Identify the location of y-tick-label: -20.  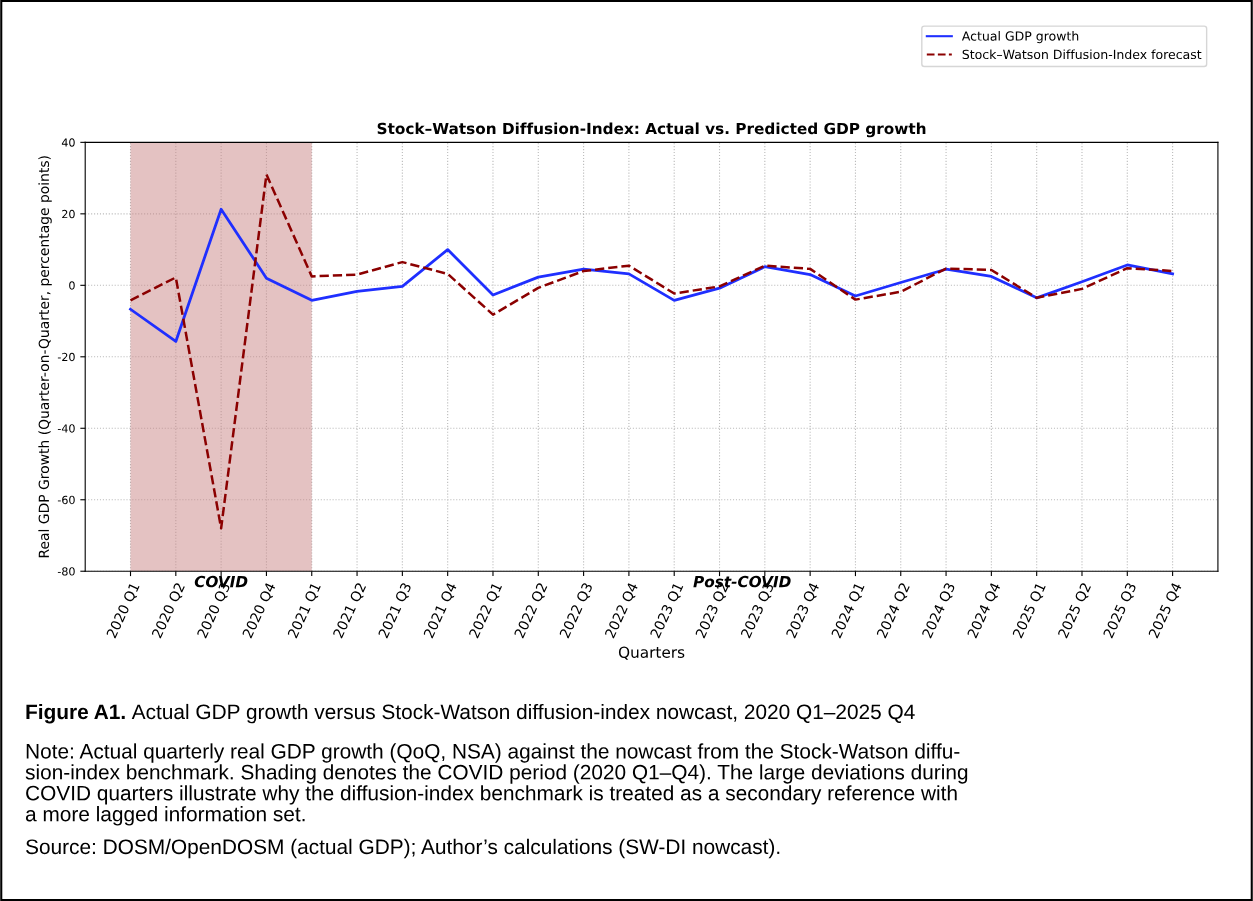
(66, 357).